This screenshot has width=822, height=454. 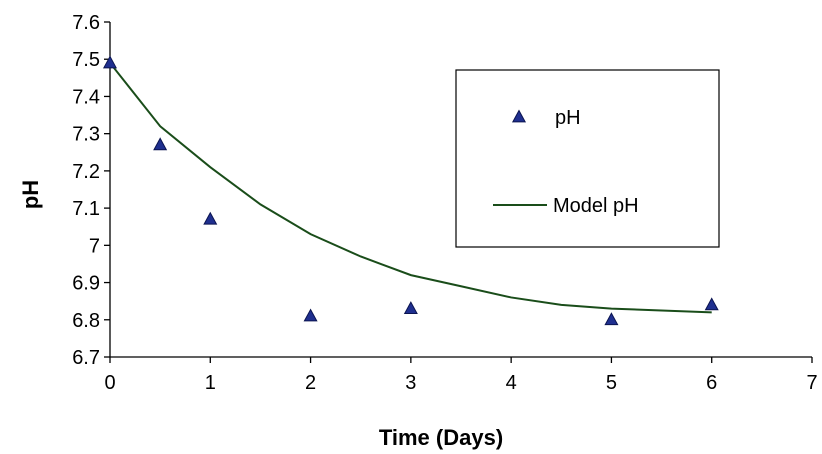 What do you see at coordinates (86, 60) in the screenshot?
I see `y-tick-label: 7.5` at bounding box center [86, 60].